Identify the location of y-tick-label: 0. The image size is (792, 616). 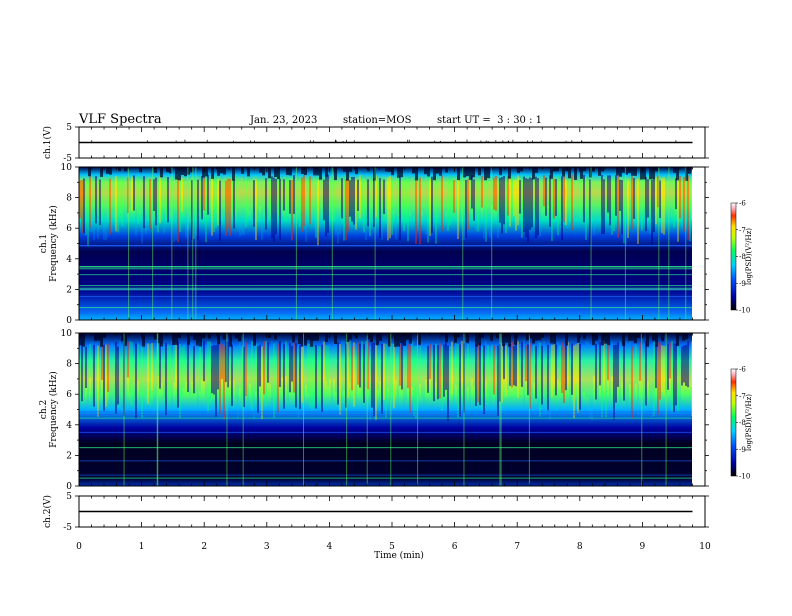
(69, 487).